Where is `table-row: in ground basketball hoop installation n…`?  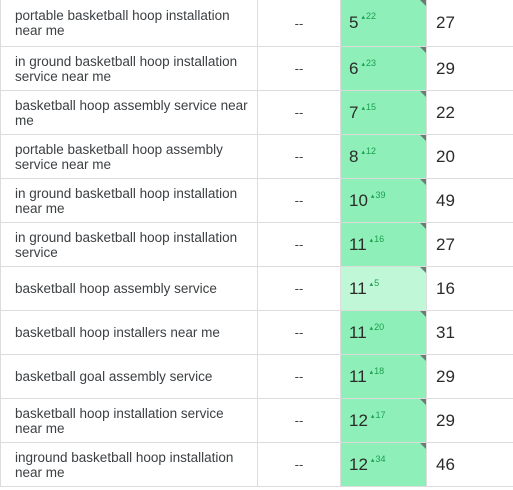 table-row: in ground basketball hoop installation n… is located at coordinates (256, 201).